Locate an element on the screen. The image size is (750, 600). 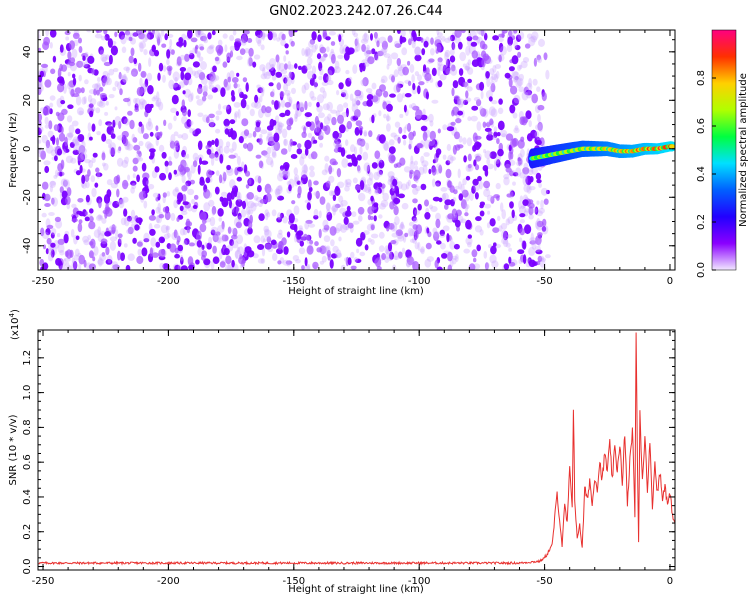
y-tick-label: 40 is located at coordinates (27, 51).